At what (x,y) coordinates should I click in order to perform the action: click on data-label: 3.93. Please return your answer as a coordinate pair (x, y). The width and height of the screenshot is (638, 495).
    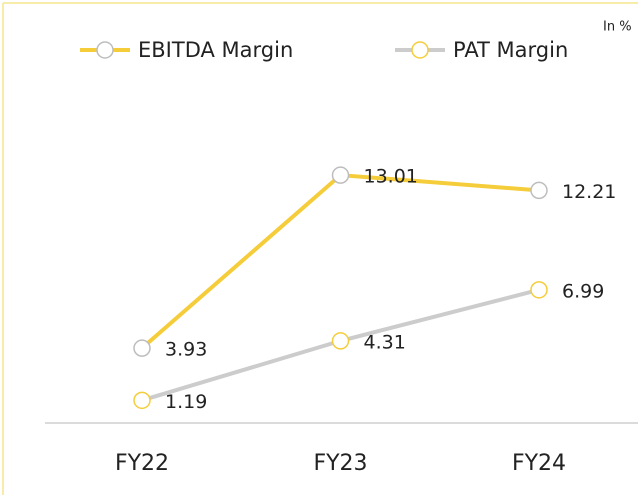
    Looking at the image, I should click on (186, 350).